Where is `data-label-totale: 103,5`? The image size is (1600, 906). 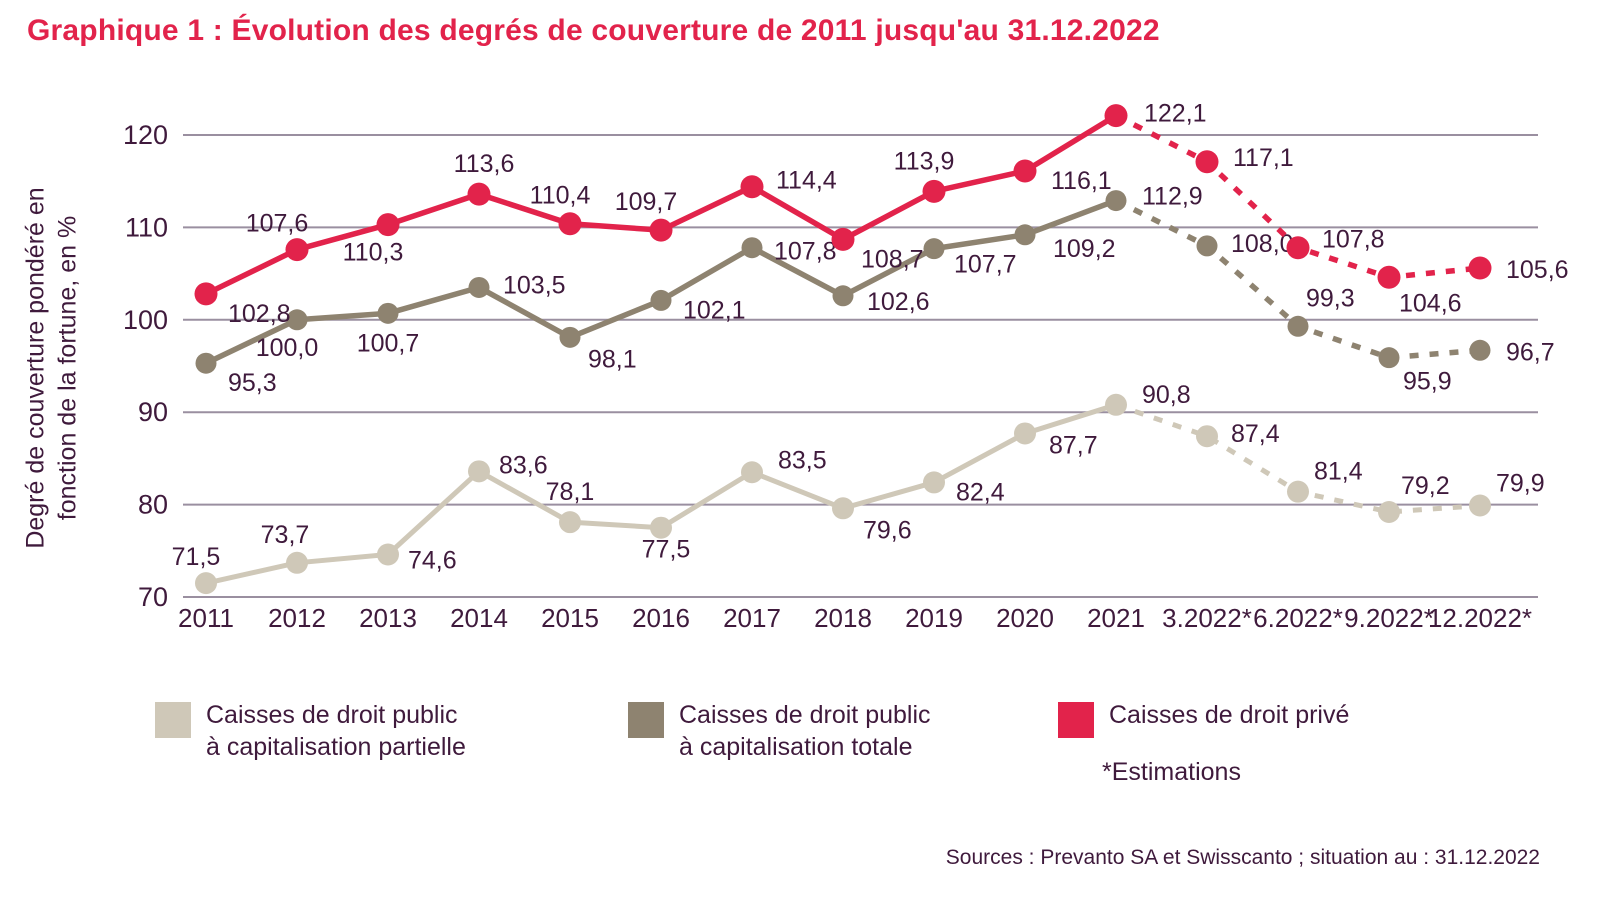 data-label-totale: 103,5 is located at coordinates (534, 285).